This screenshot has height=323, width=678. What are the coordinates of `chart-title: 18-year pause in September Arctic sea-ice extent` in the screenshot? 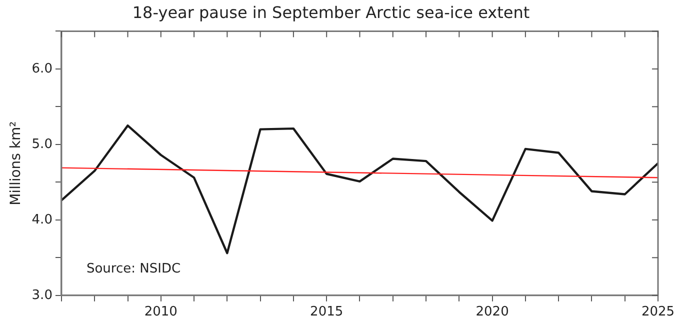 It's located at (331, 12).